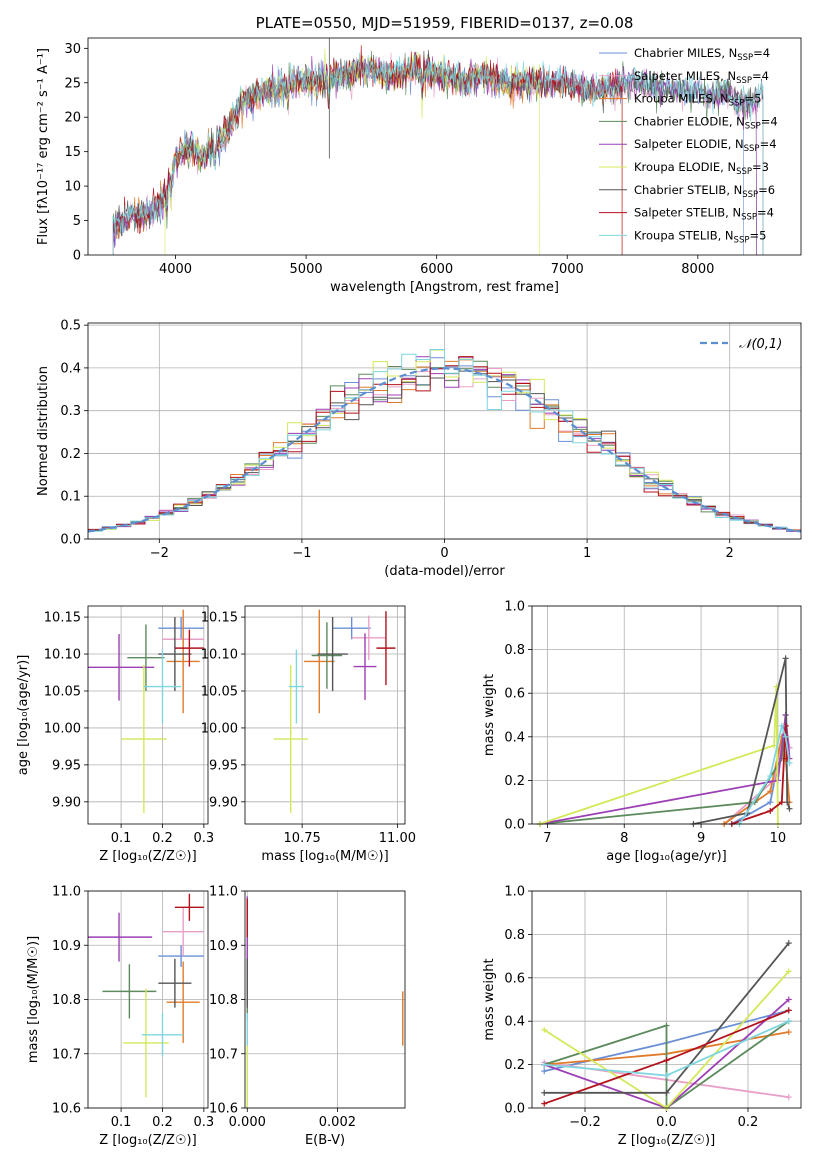 This screenshot has height=1170, width=819. I want to click on y-axis-label: Flux [fλ10⁻¹⁷ erg cm⁻² s⁻¹ A⁻¹], so click(43, 146).